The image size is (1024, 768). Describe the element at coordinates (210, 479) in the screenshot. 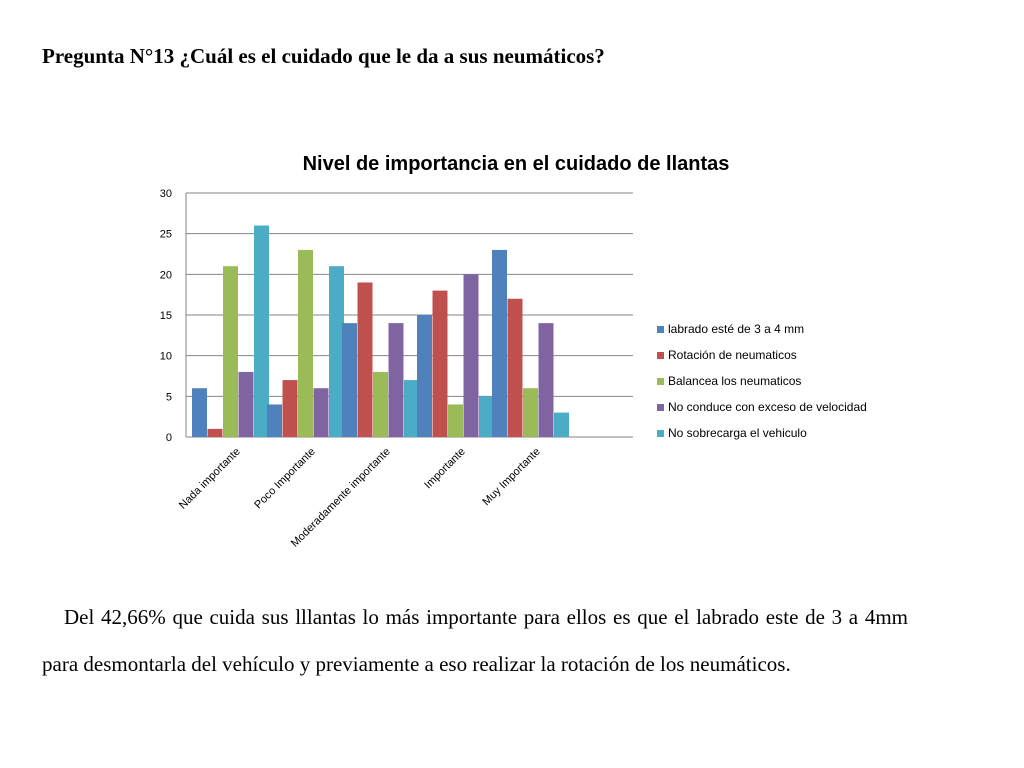

I see `x-tick-label: Nada importante` at that location.